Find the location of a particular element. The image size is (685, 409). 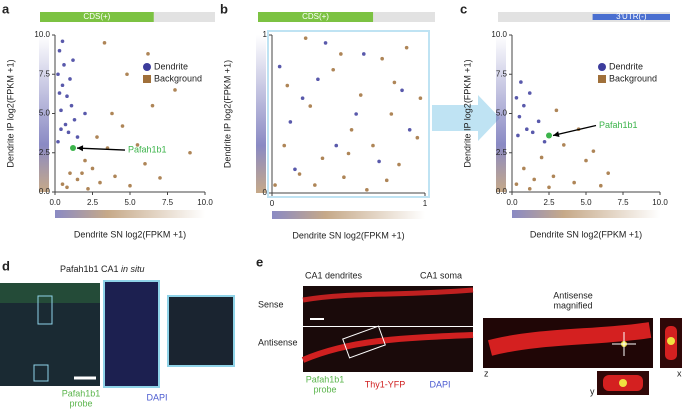

label: CA1 dendrites is located at coordinates (334, 275).